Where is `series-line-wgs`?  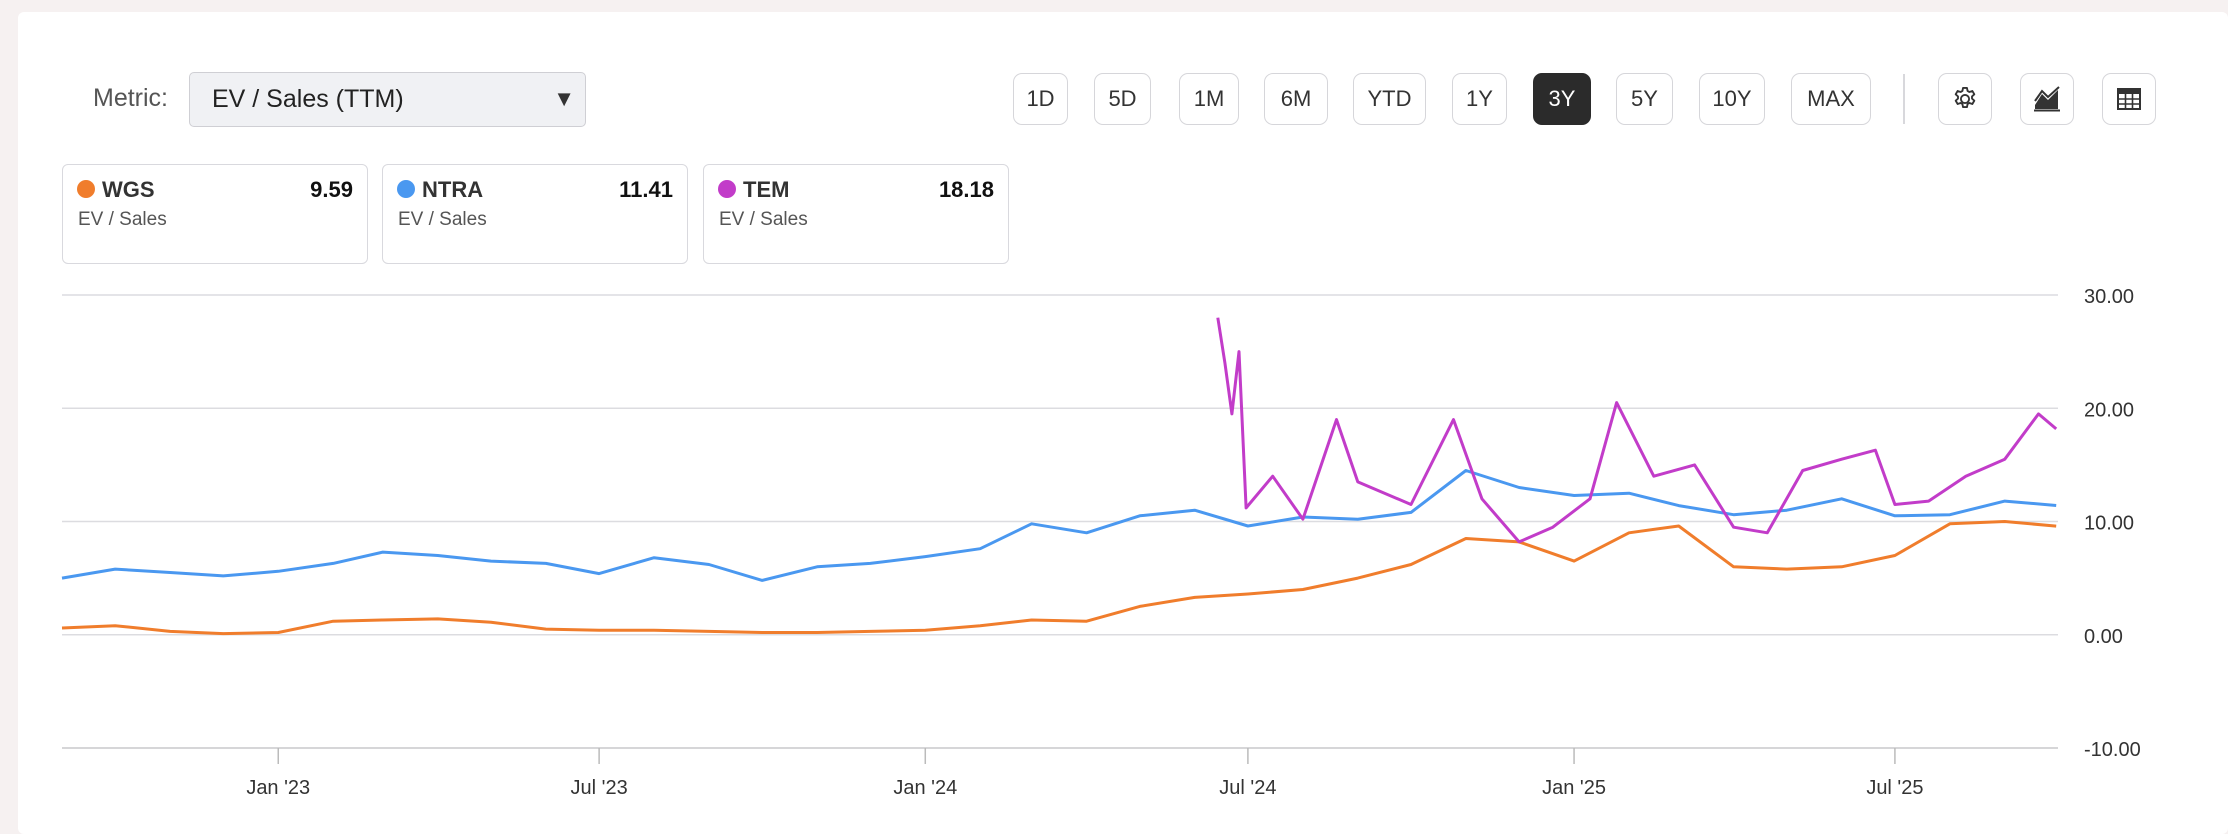
series-line-wgs is located at coordinates (1059, 578).